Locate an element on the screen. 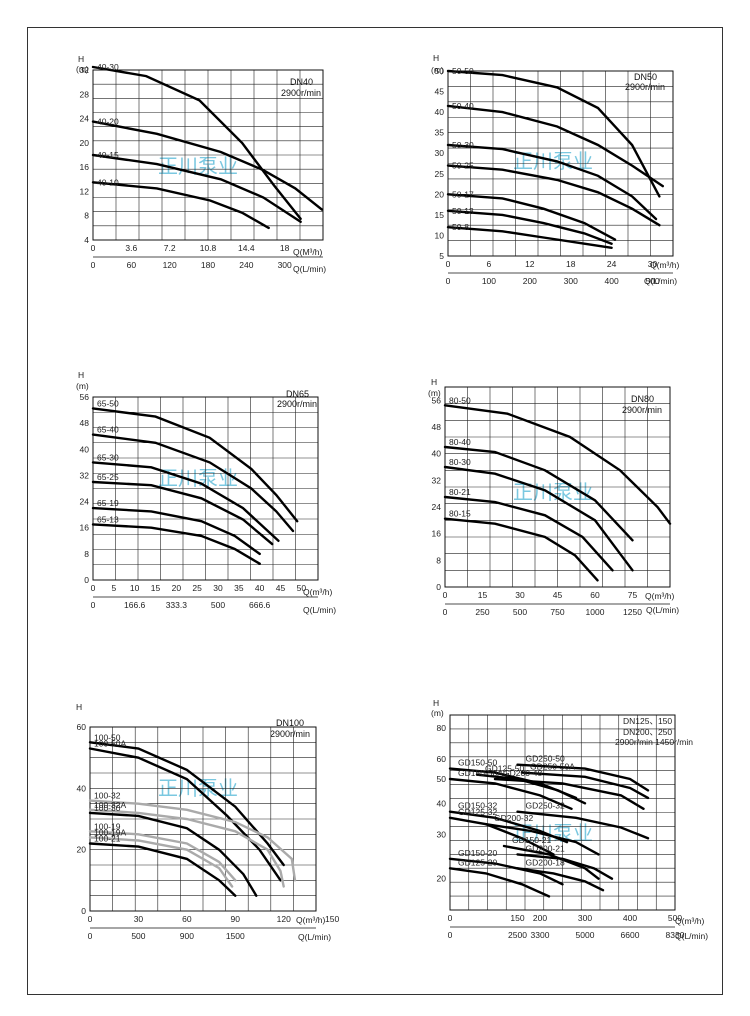  x2-tick-label: 1500 is located at coordinates (235, 936).